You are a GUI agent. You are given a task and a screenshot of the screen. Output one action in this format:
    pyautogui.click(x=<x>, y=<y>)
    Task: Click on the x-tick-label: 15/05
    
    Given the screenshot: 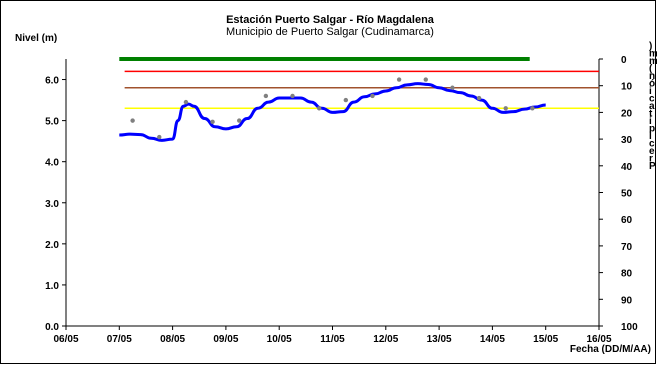 What is the action you would take?
    pyautogui.click(x=545, y=339)
    